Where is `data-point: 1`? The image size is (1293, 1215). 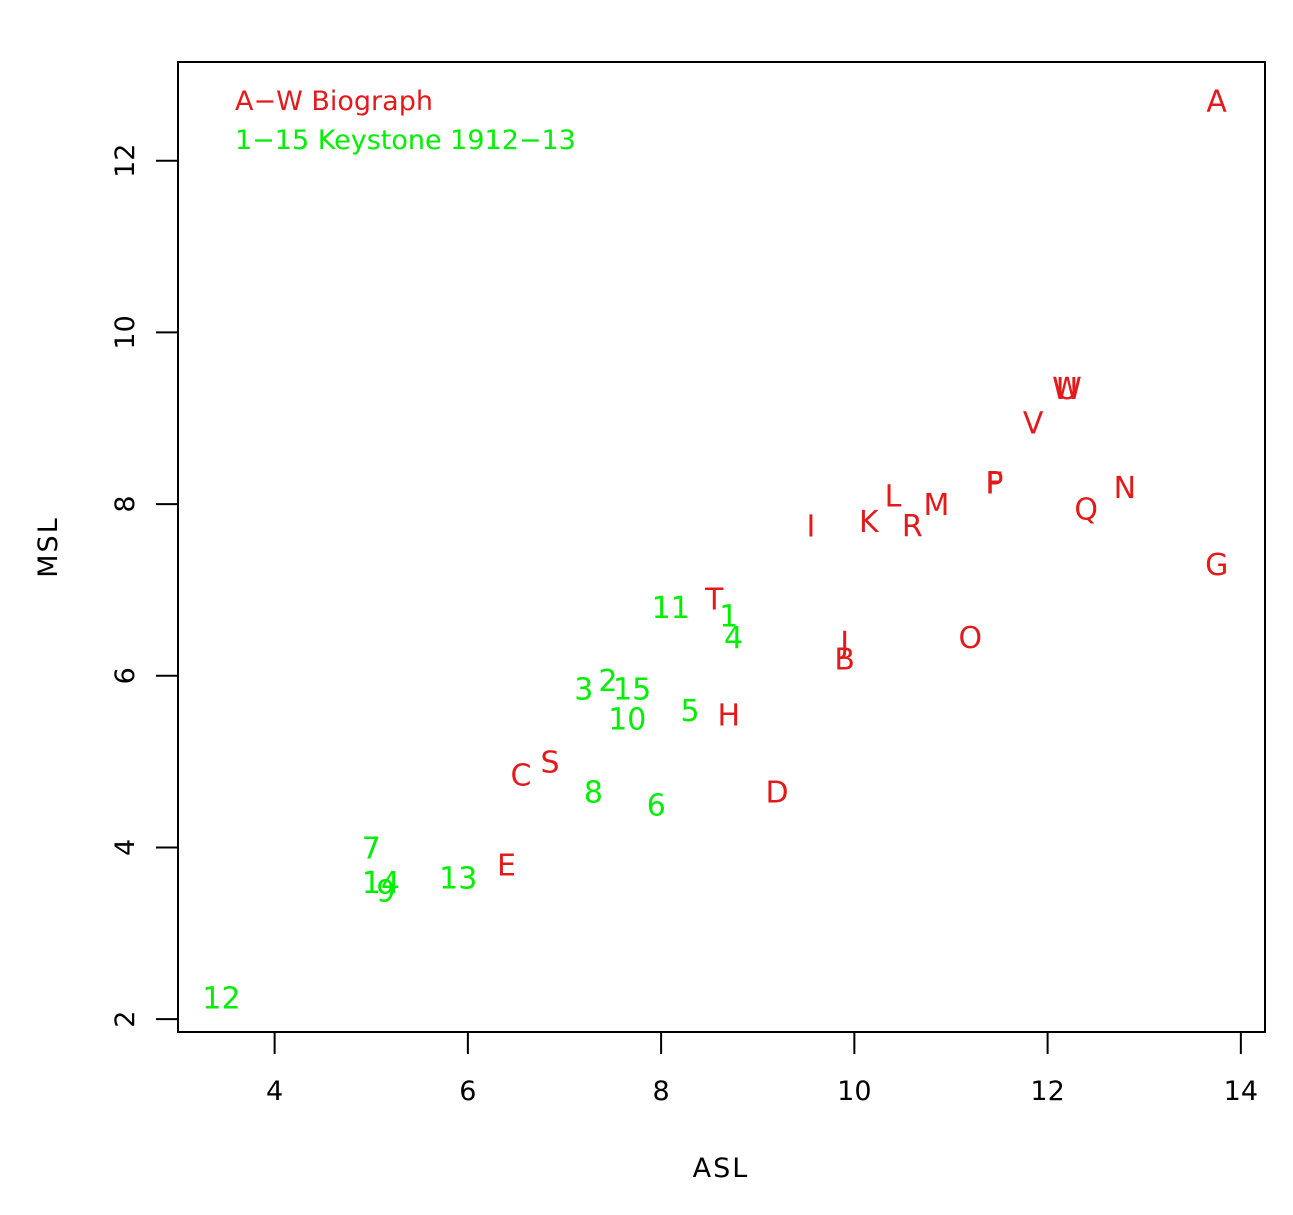 data-point: 1 is located at coordinates (728, 617).